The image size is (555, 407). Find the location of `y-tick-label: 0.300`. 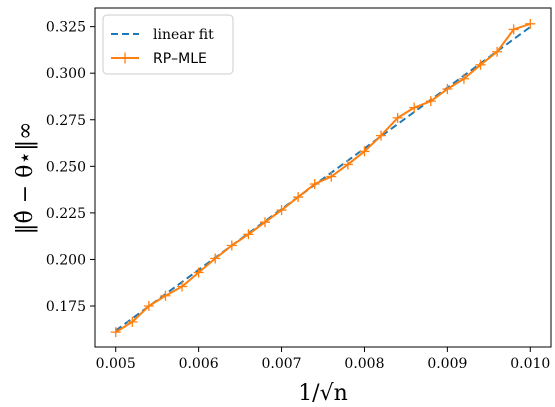

y-tick-label: 0.300 is located at coordinates (66, 74).